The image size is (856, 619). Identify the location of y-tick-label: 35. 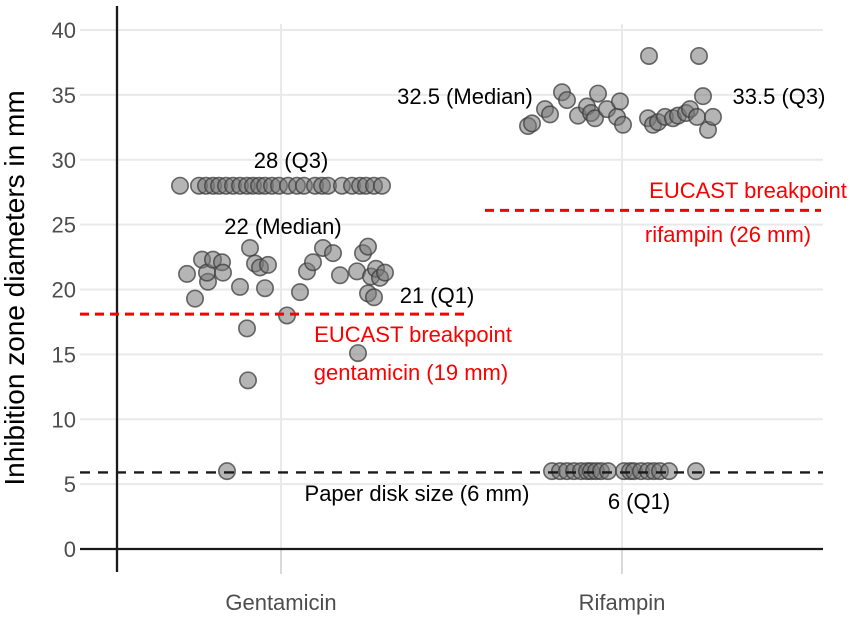
(64, 95).